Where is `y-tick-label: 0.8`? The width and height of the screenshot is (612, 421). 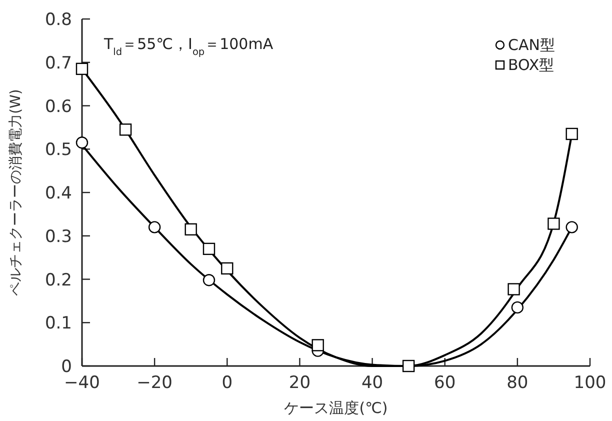 y-tick-label: 0.8 is located at coordinates (58, 20).